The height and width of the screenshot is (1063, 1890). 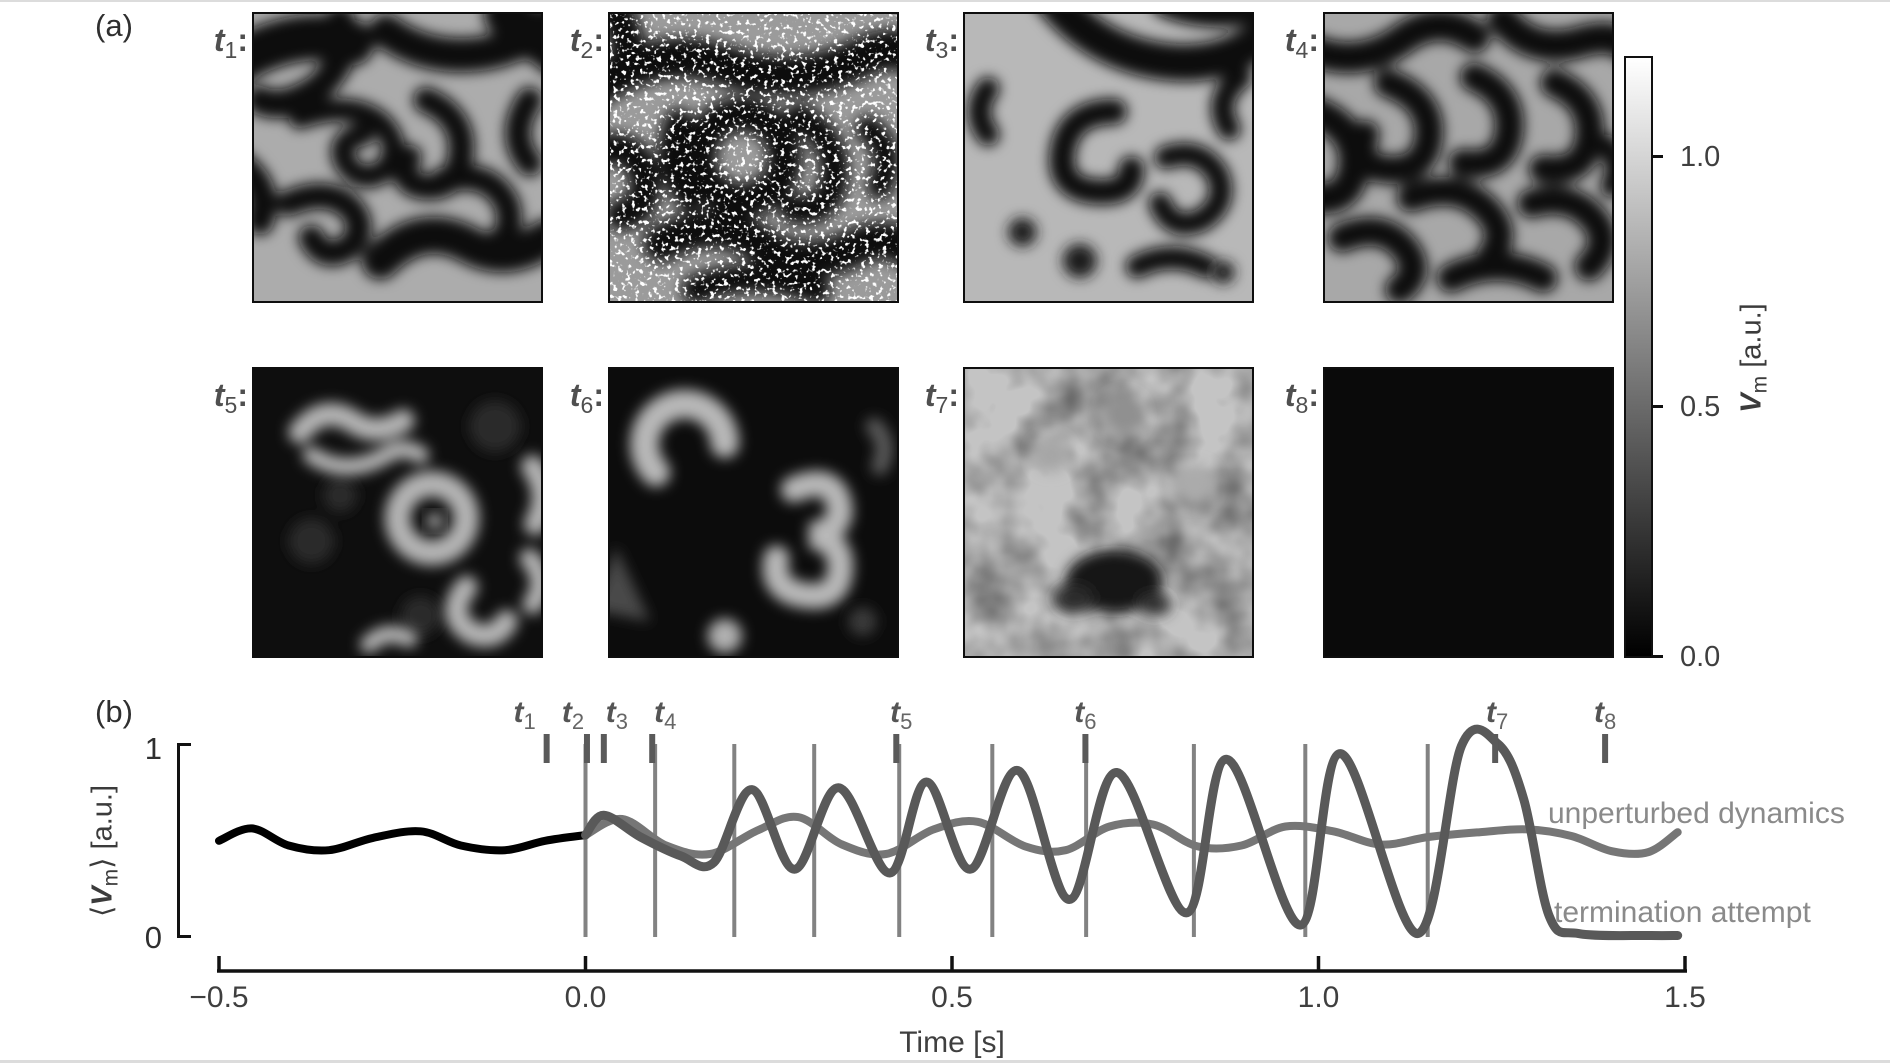 I want to click on colorbar-tick-label: 0.5, so click(x=1700, y=407).